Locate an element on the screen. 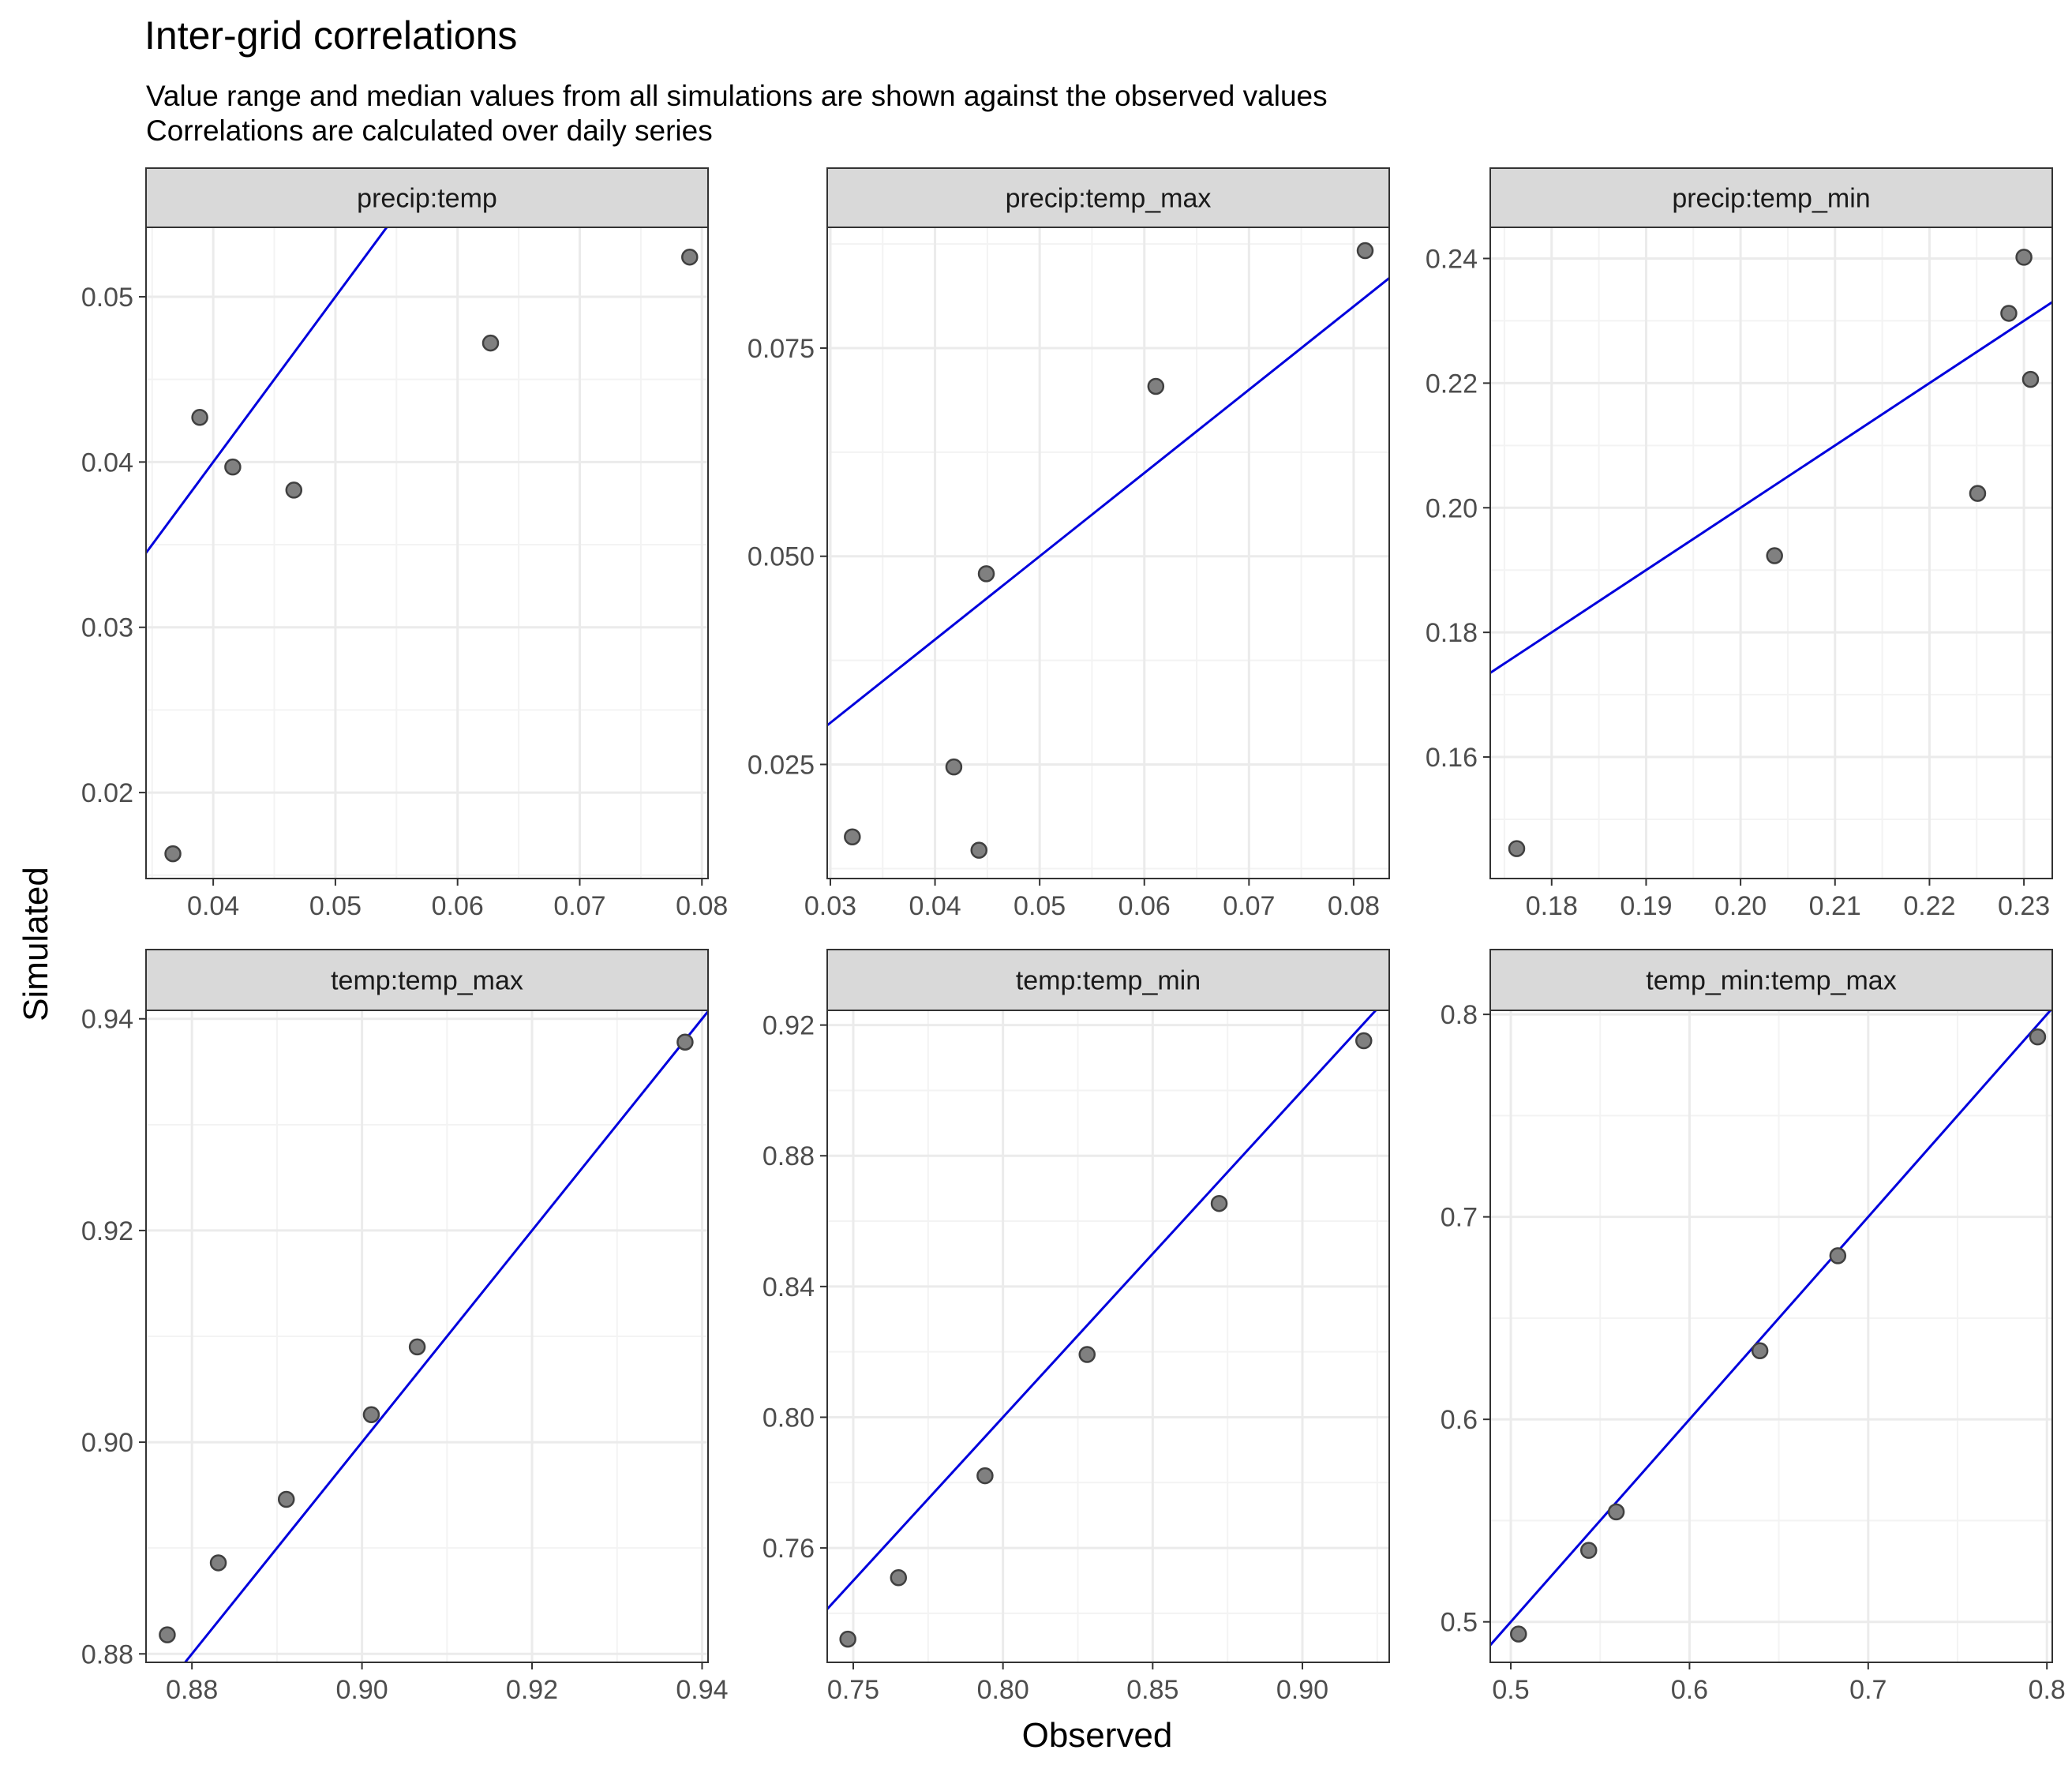  x-tick-label: 0.23 is located at coordinates (2024, 906).